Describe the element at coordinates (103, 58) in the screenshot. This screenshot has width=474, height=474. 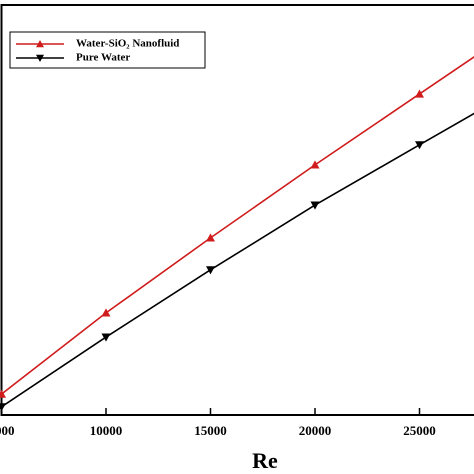
I see `legend-label: Pure Water` at that location.